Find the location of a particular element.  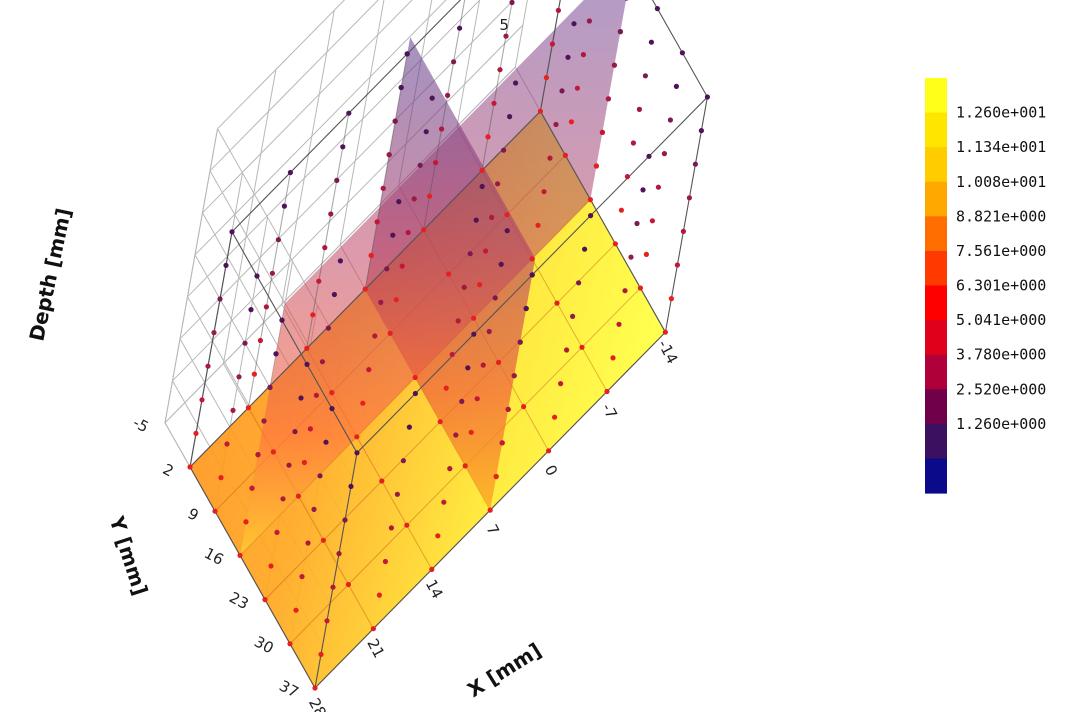

colorbar-label: 1.260e+001 is located at coordinates (1001, 113).